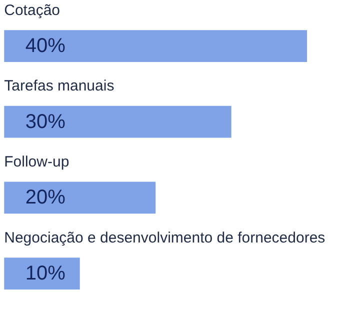 This screenshot has width=355, height=311. Describe the element at coordinates (32, 10) in the screenshot. I see `y-tick-label: Cotação` at that location.